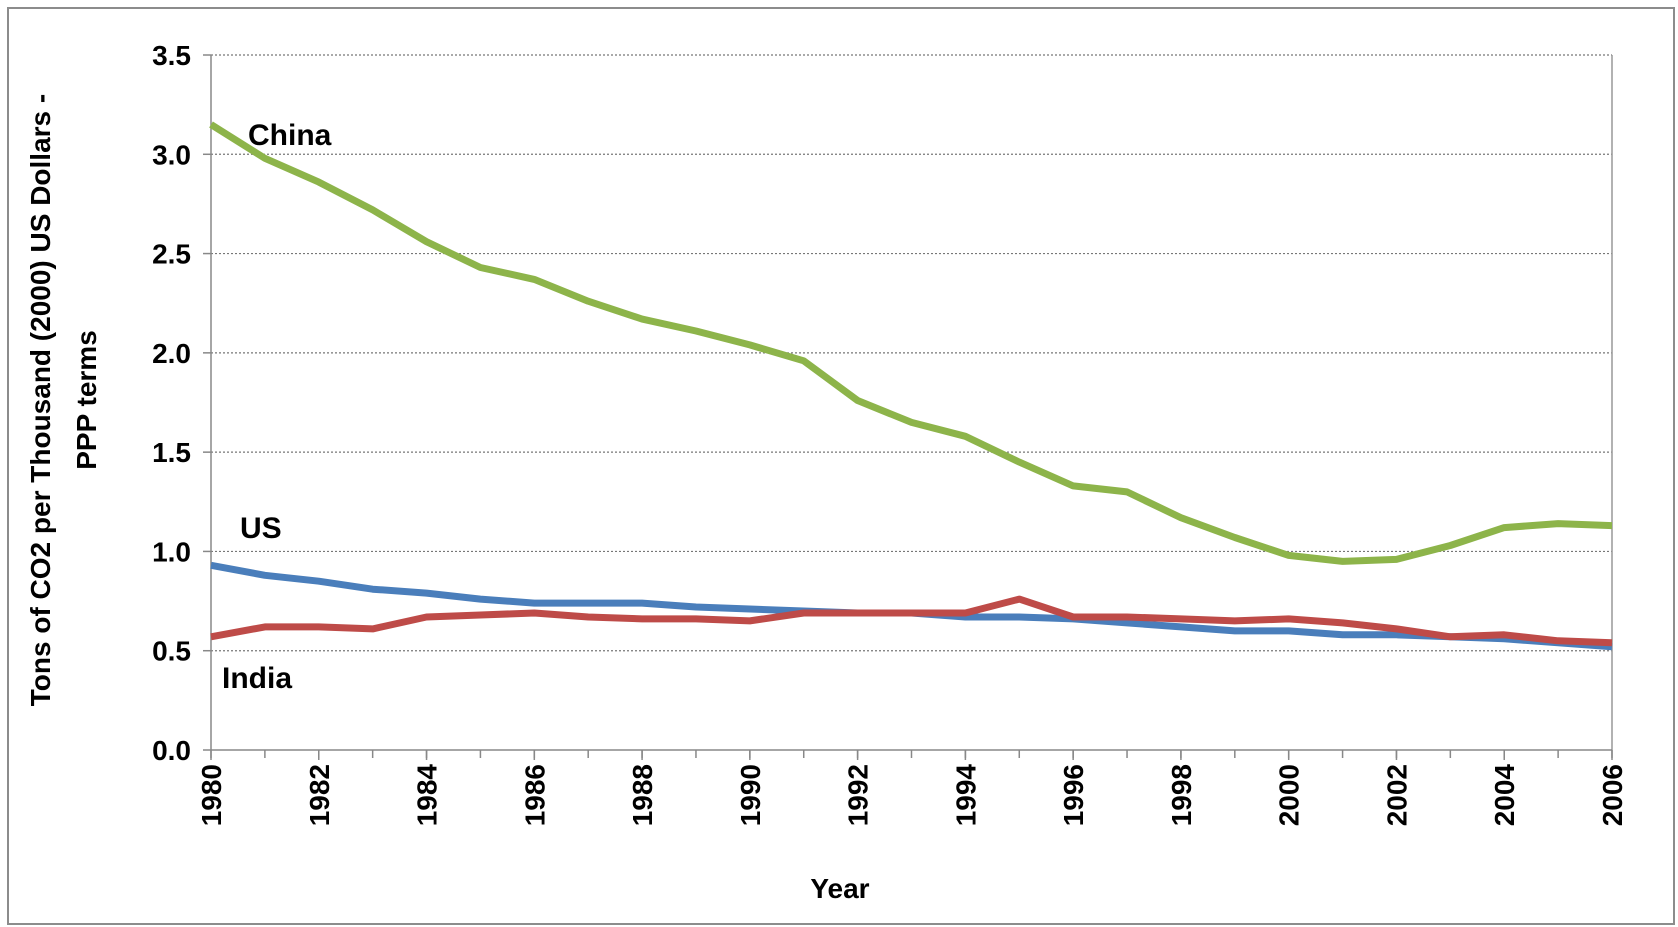 This screenshot has width=1678, height=927. I want to click on series-label: US, so click(261, 528).